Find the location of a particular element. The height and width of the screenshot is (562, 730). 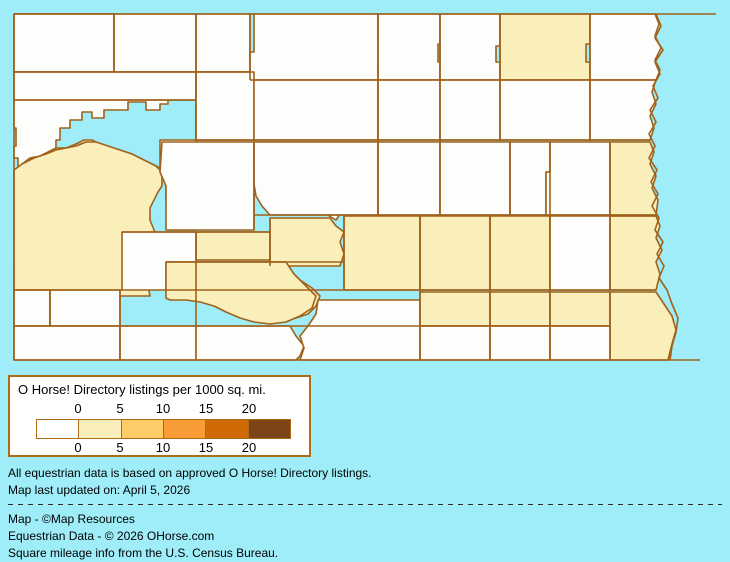

legend-tick-top-10: 10 is located at coordinates (163, 408).